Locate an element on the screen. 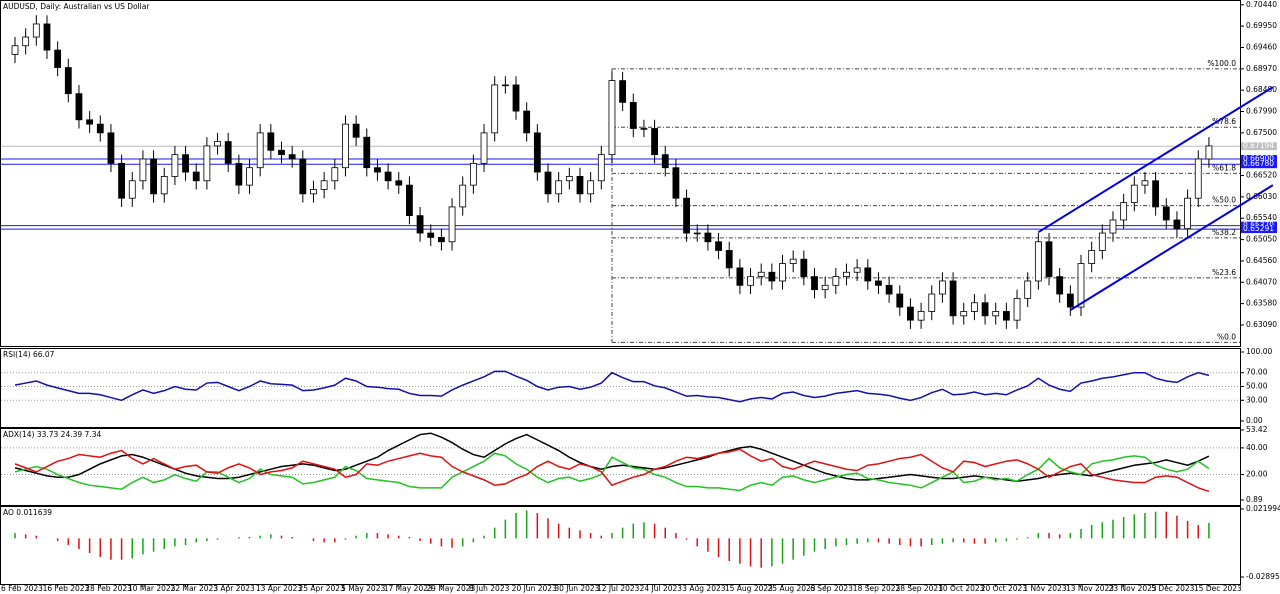 The width and height of the screenshot is (1280, 594). y-tick-label: 0.66520 is located at coordinates (1261, 175).